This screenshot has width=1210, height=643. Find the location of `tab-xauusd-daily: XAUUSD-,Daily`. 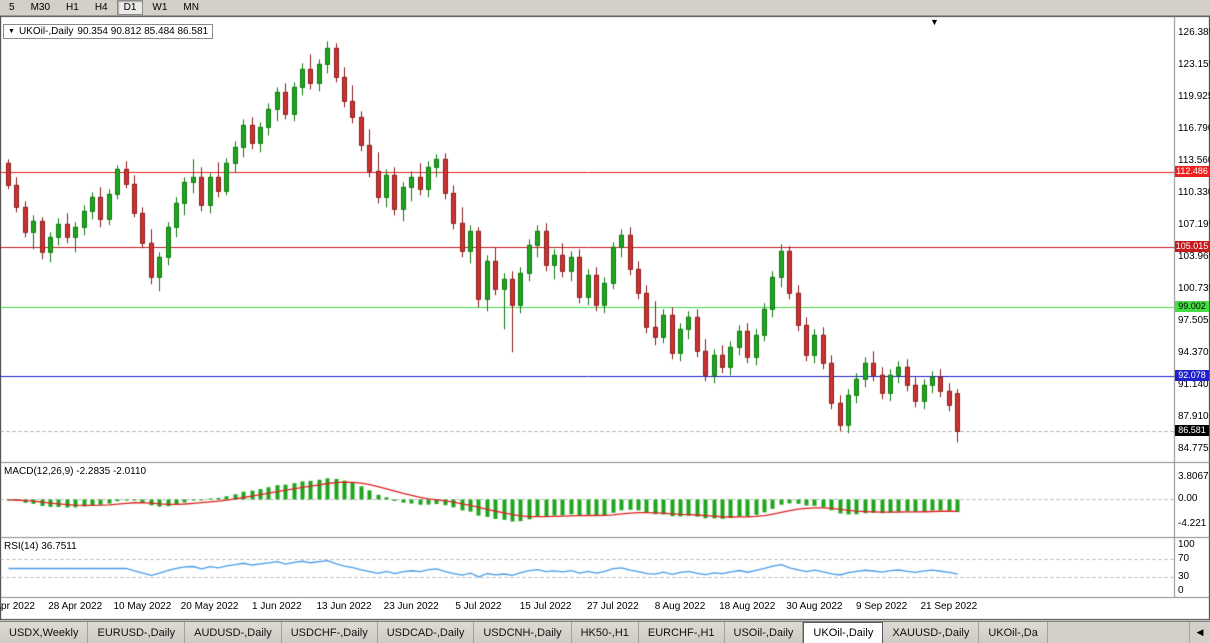

tab-xauusd-daily: XAUUSD-,Daily is located at coordinates (931, 632).